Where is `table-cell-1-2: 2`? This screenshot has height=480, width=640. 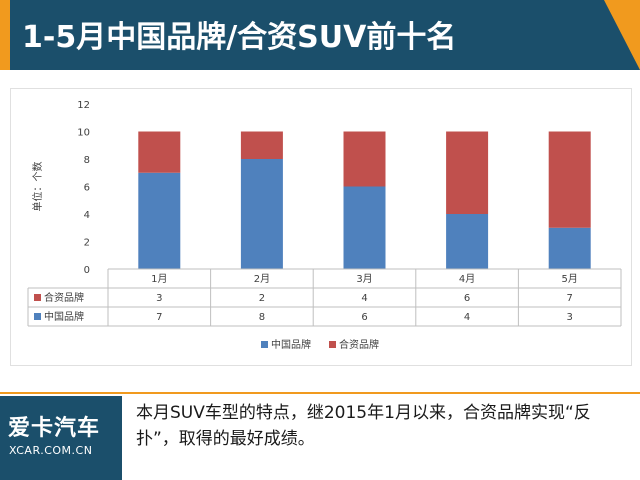 table-cell-1-2: 2 is located at coordinates (262, 298).